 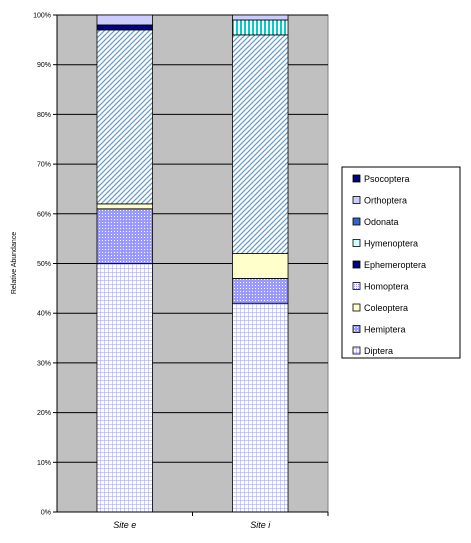 What do you see at coordinates (14, 263) in the screenshot?
I see `y-axis-title: Relative Abundance` at bounding box center [14, 263].